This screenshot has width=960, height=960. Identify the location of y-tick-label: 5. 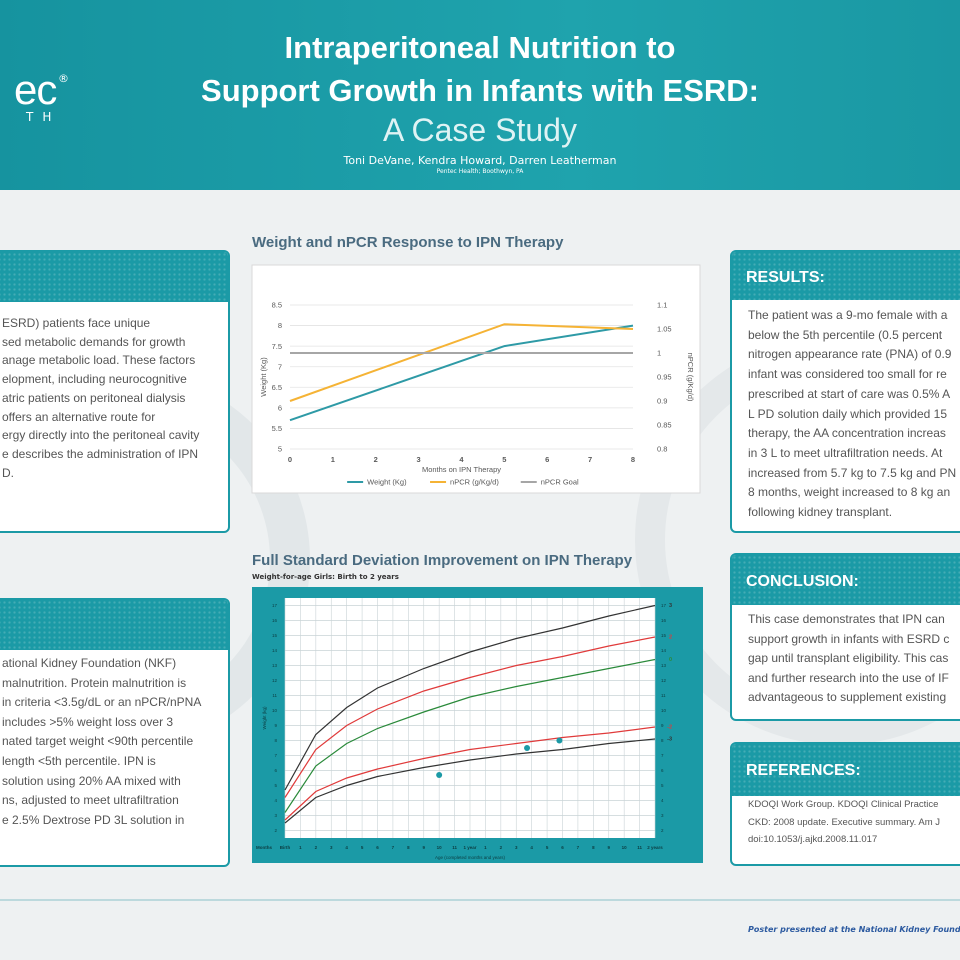
(275, 785).